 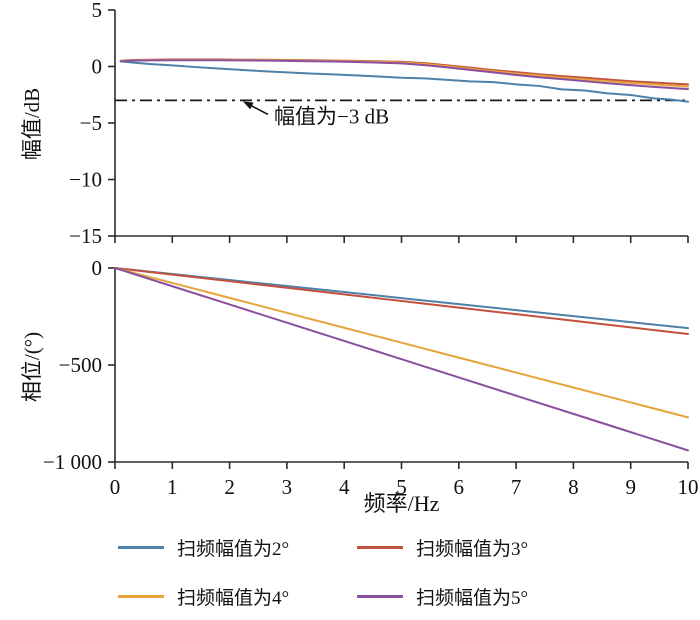 I want to click on x-tick-label: 10, so click(x=688, y=487).